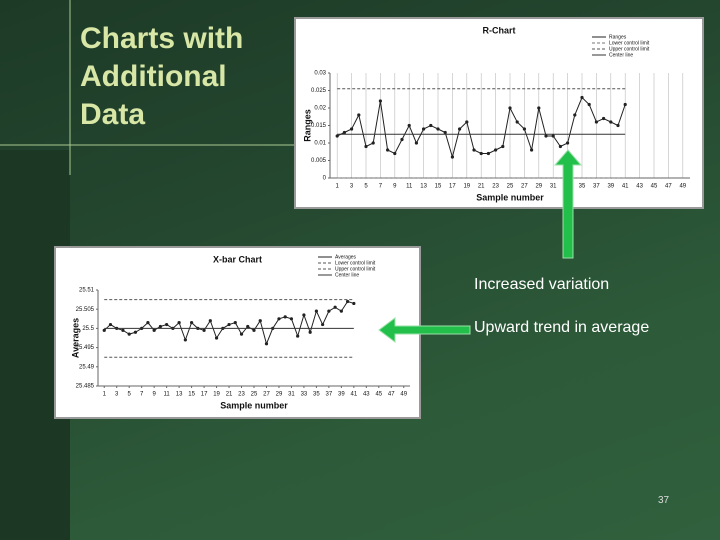 This screenshot has height=540, width=720. Describe the element at coordinates (510, 197) in the screenshot. I see `x-axis-label: Sample number` at that location.